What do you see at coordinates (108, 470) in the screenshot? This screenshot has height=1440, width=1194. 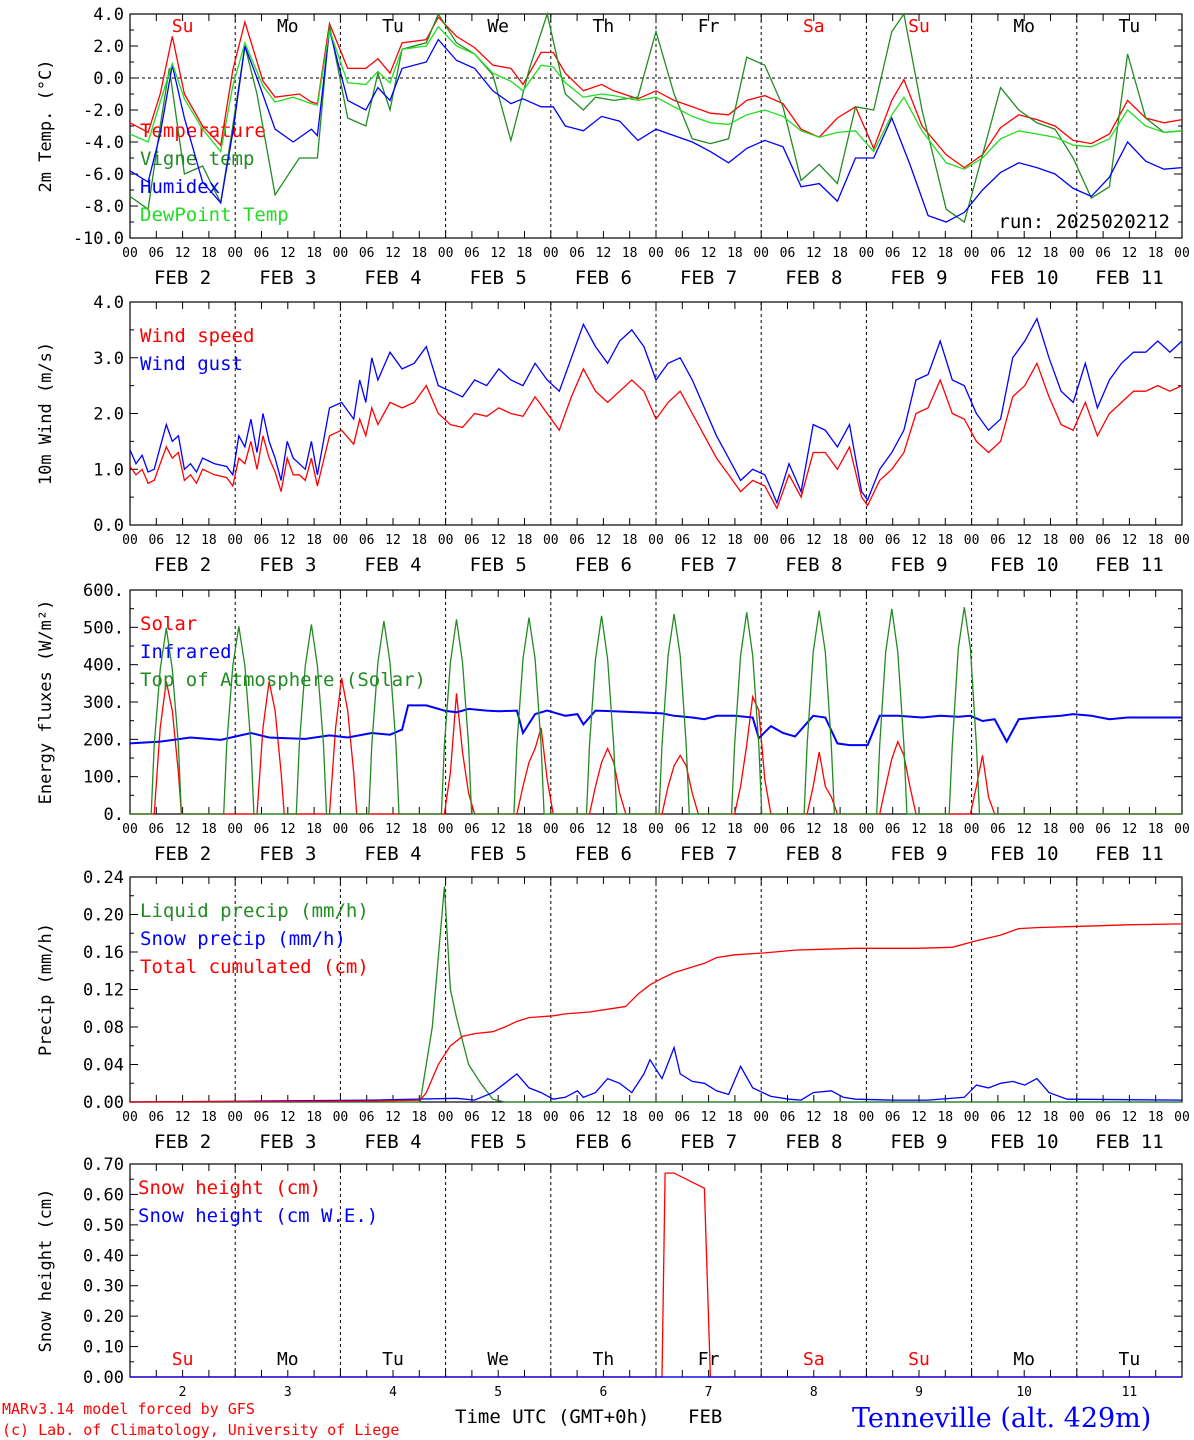 I see `y-tick-label: 1.0` at bounding box center [108, 470].